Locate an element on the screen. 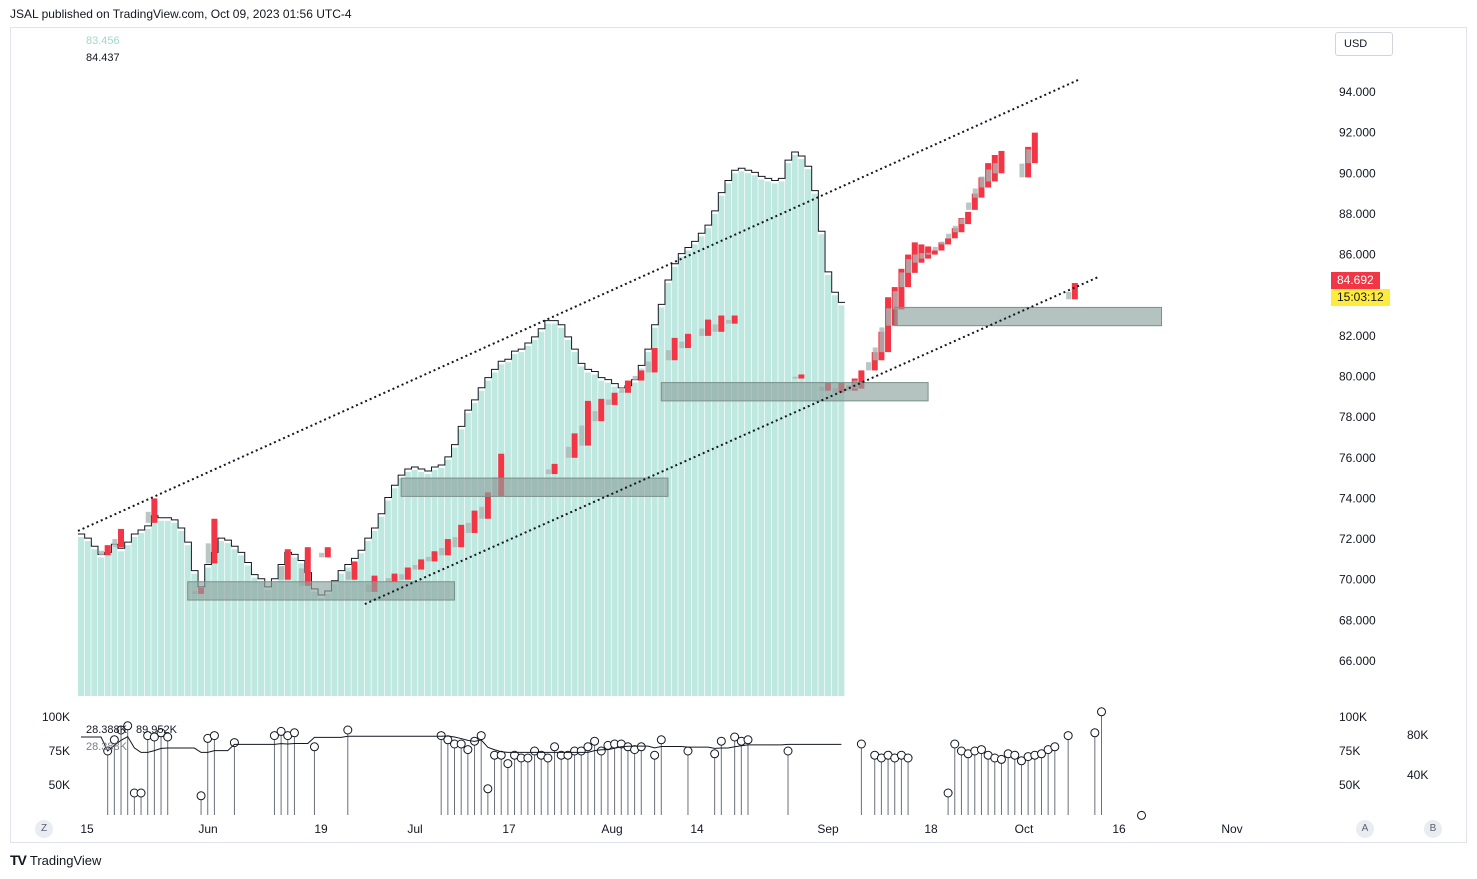 Image resolution: width=1477 pixels, height=879 pixels. volume-value-3: 28.388K is located at coordinates (107, 747).